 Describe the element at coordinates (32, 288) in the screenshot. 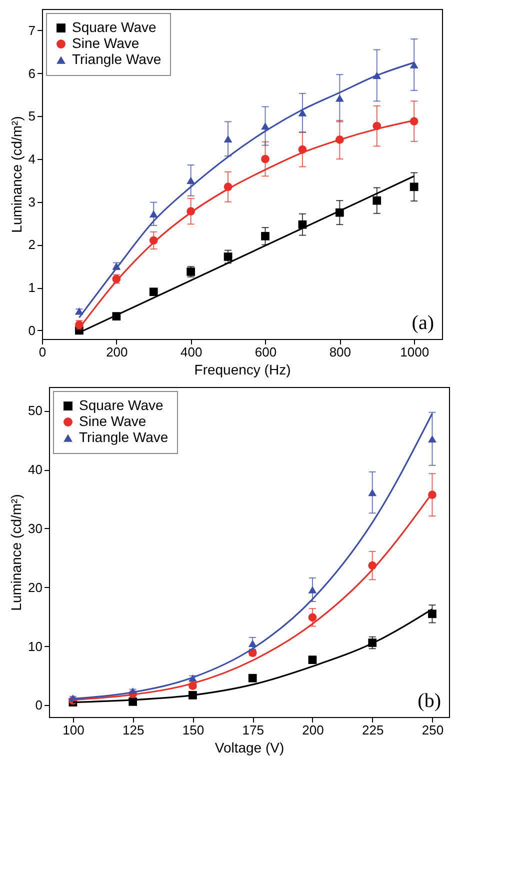

I see `y-tick-label: 1` at that location.